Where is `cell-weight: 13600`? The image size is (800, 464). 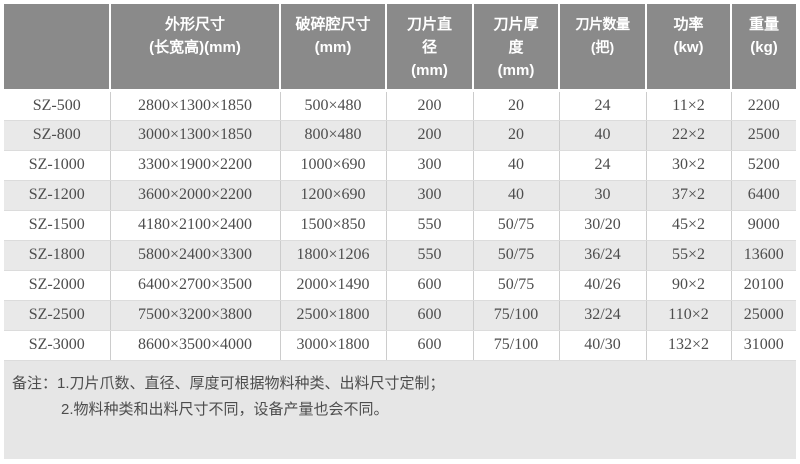
cell-weight: 13600 is located at coordinates (763, 255).